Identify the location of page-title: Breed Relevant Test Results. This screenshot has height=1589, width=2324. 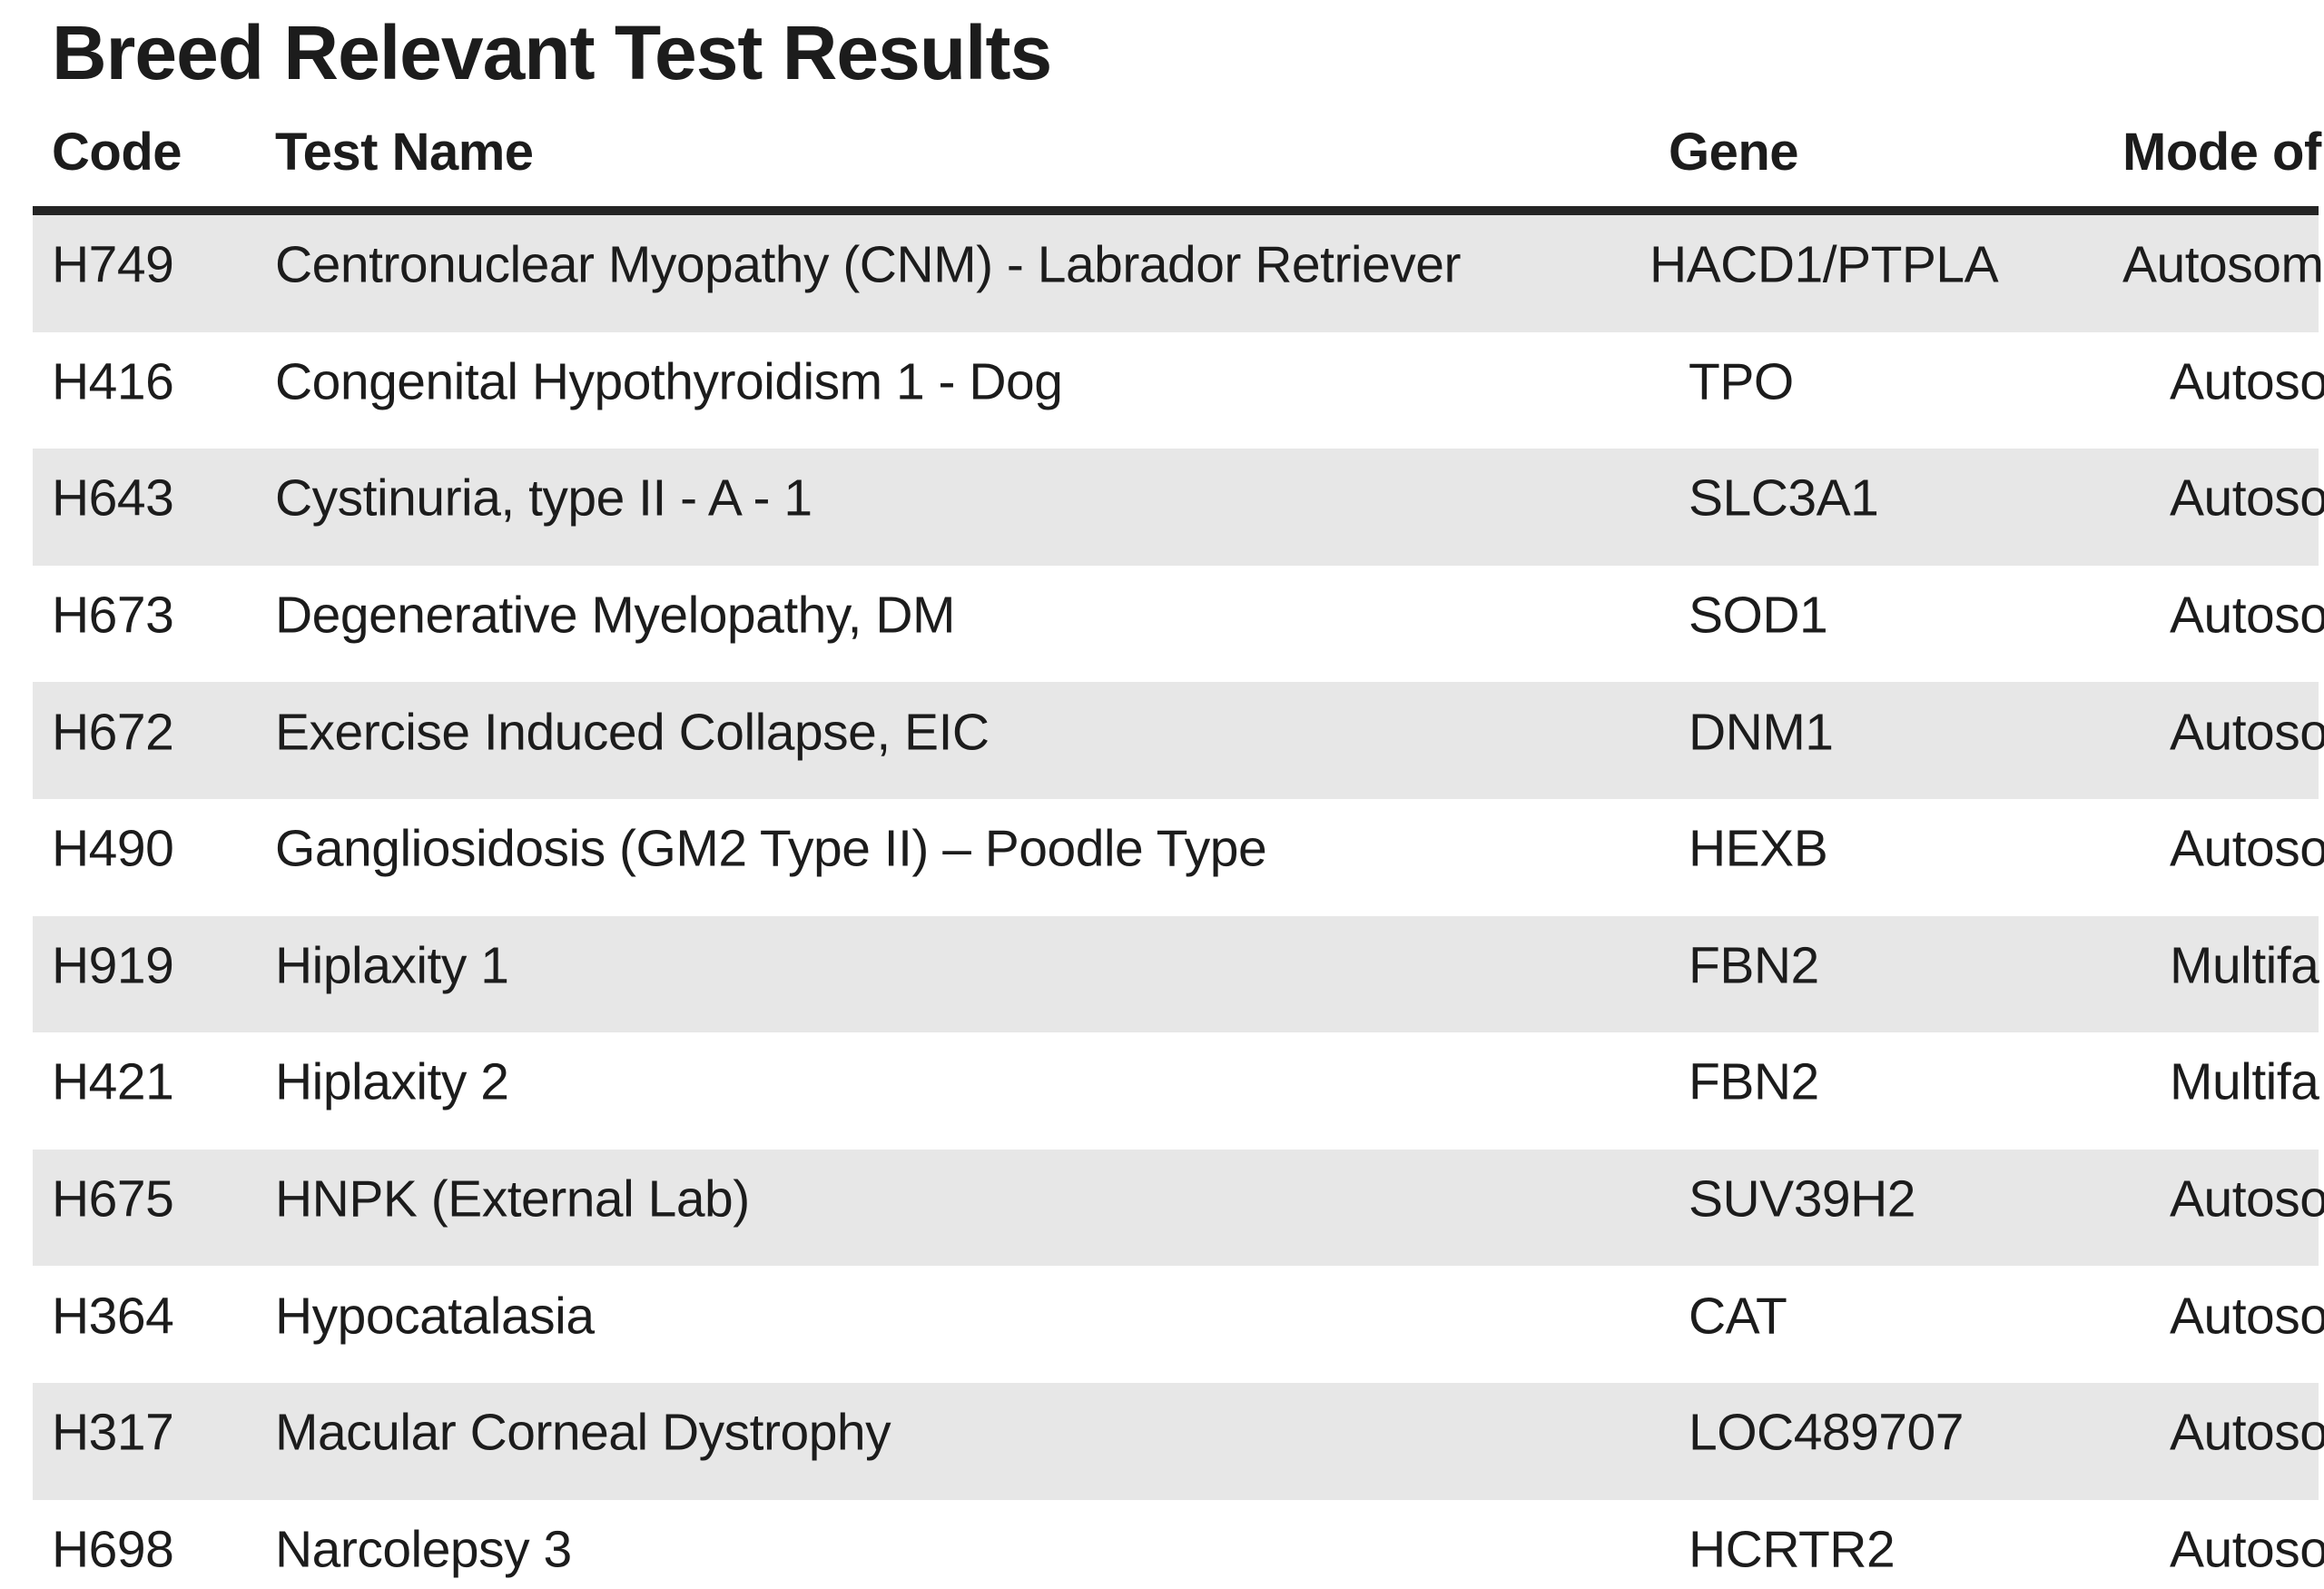
(552, 52).